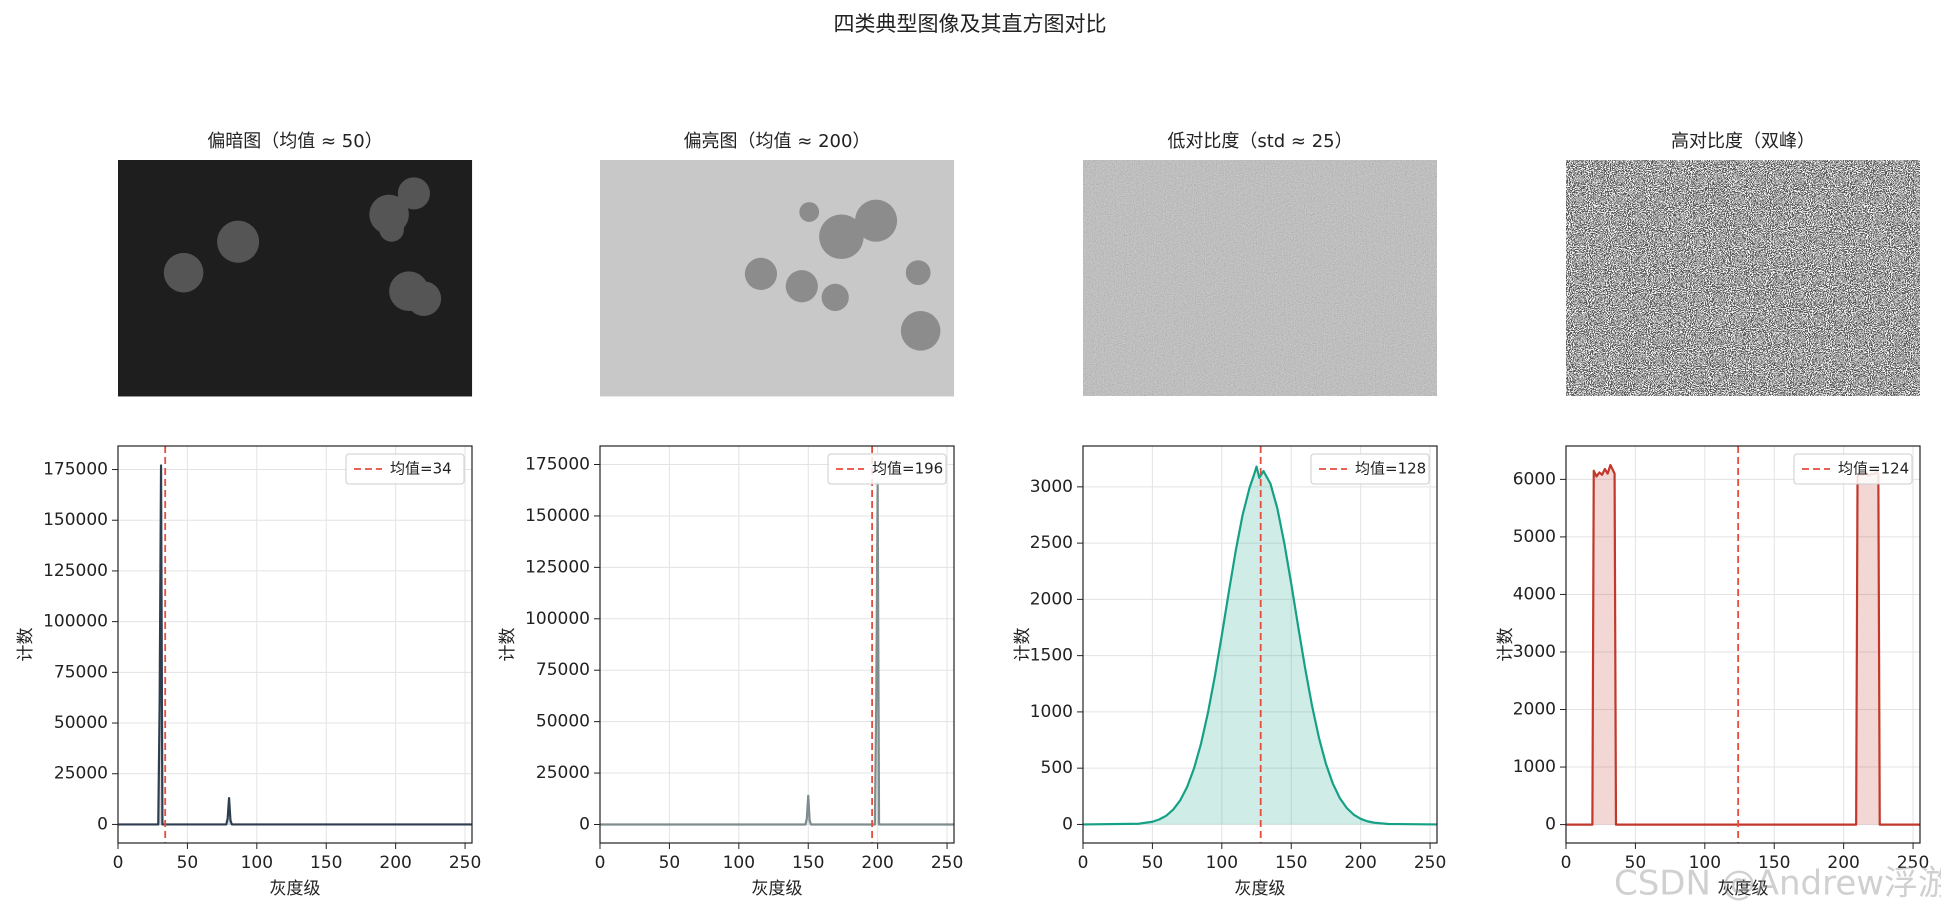  I want to click on image-title: 高对比度（双峰）, so click(1743, 141).